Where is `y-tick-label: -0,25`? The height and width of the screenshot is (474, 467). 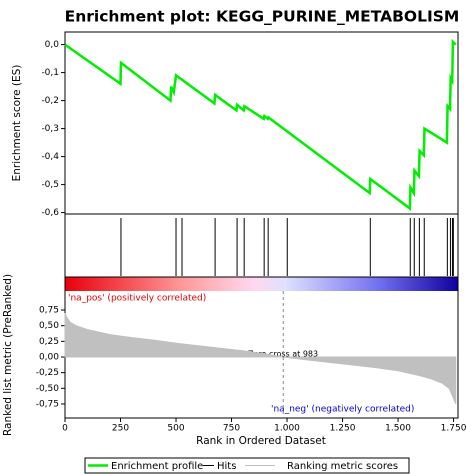
y-tick-label: -0,25 is located at coordinates (47, 373).